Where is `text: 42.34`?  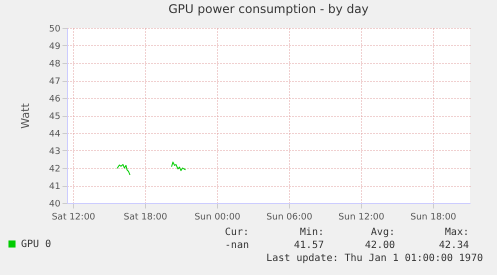 text: 42.34 is located at coordinates (453, 245).